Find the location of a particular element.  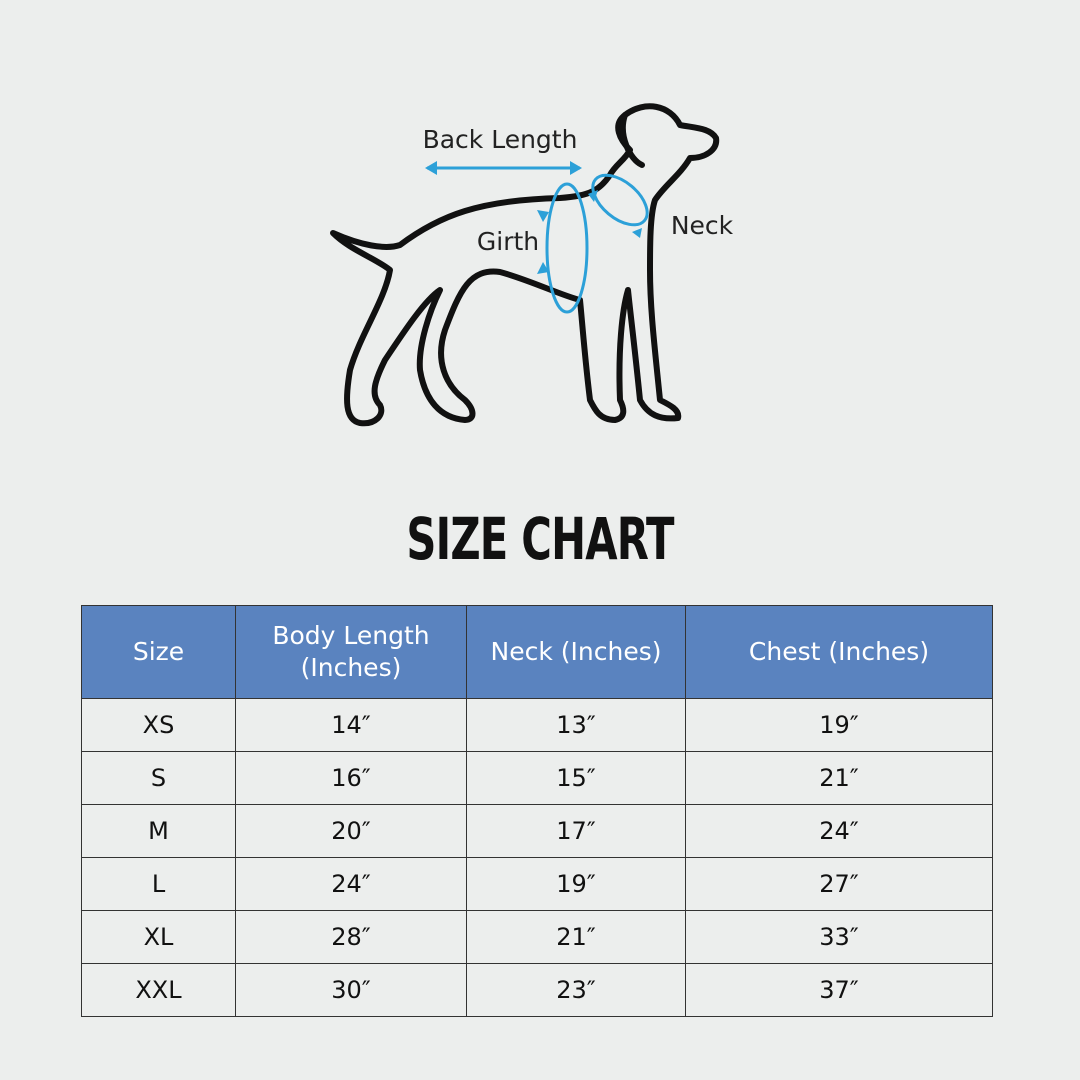

table-row: L 24″ 19″ 27″ is located at coordinates (537, 884).